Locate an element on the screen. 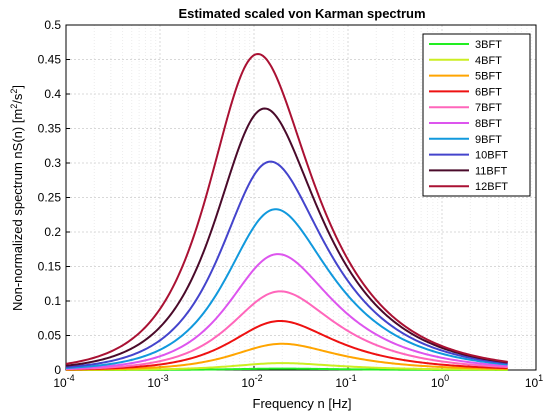 Image resolution: width=550 pixels, height=417 pixels. x-tick-label: 10⁻² is located at coordinates (251, 381).